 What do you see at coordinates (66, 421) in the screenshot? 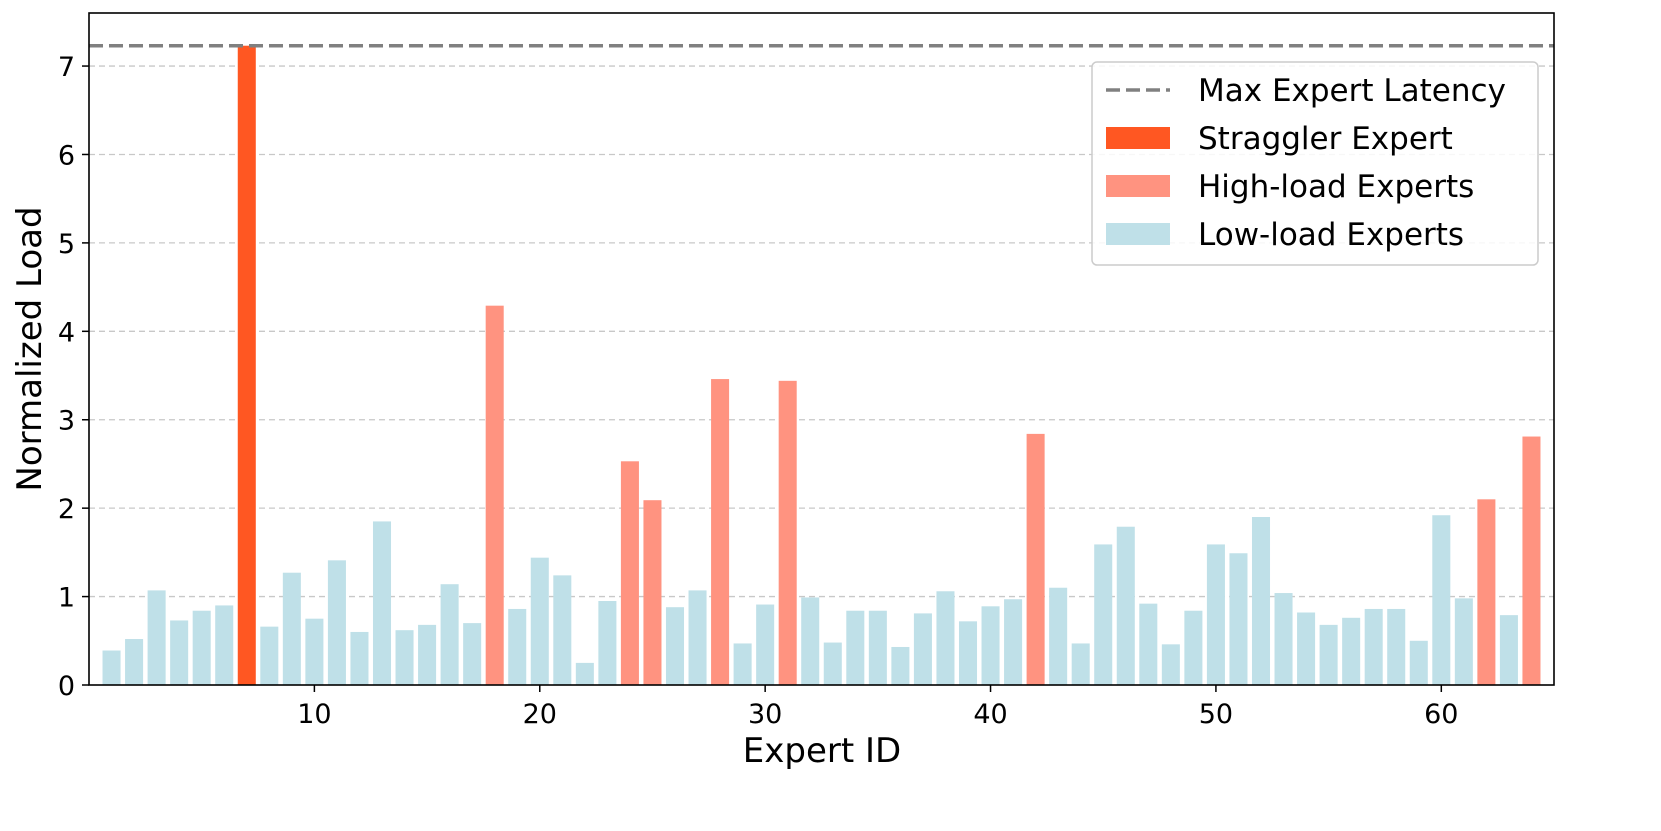
I see `y-tick-label: 3` at bounding box center [66, 421].